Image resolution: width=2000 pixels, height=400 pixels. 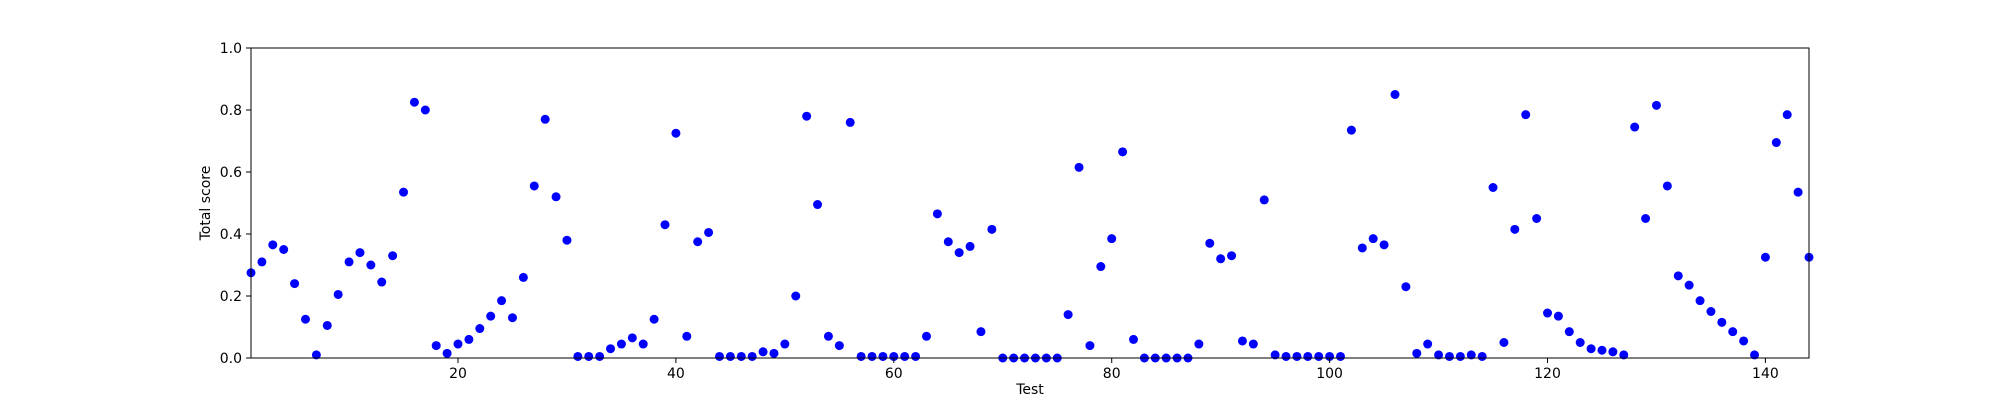 I want to click on y-tick-label: 0.2, so click(x=231, y=297).